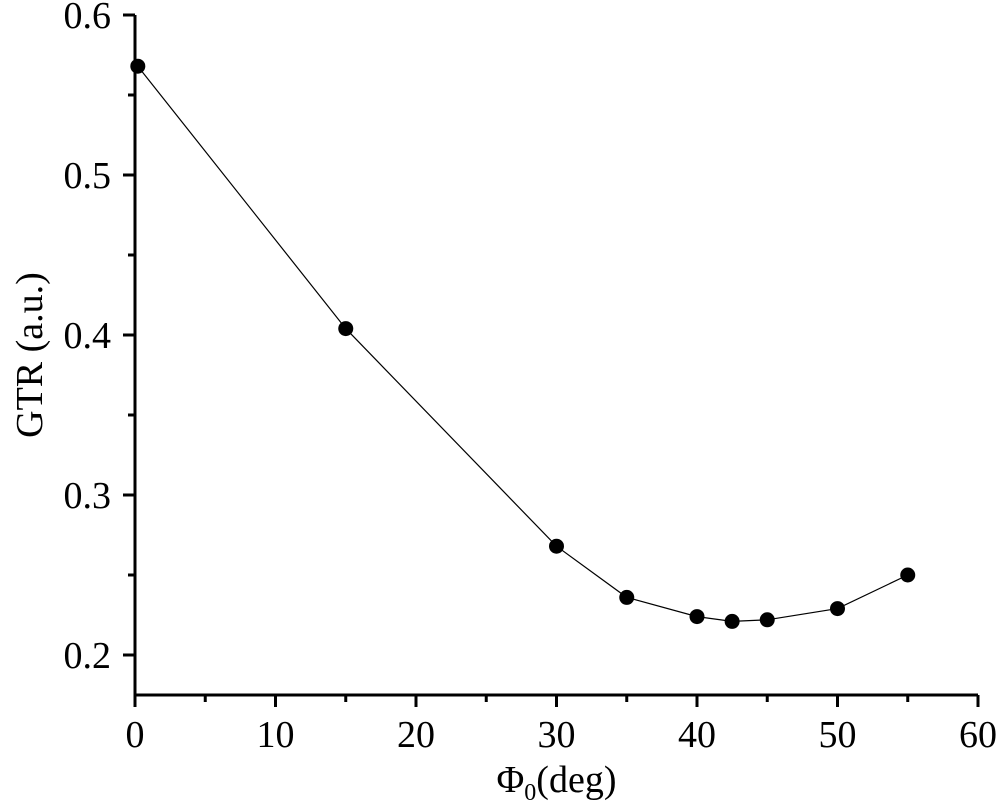  I want to click on y-tick-labels: 0.2 0.3 0.4 0.5 0.6, so click(88, 338).